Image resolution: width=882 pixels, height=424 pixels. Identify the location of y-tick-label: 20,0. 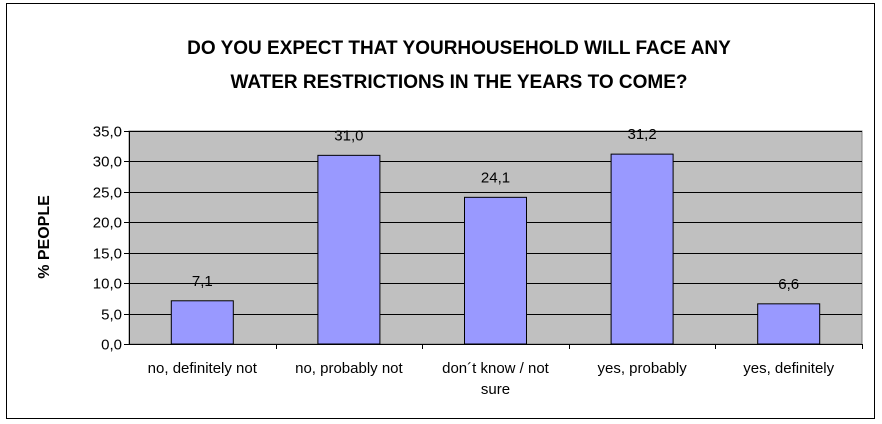
(107, 223).